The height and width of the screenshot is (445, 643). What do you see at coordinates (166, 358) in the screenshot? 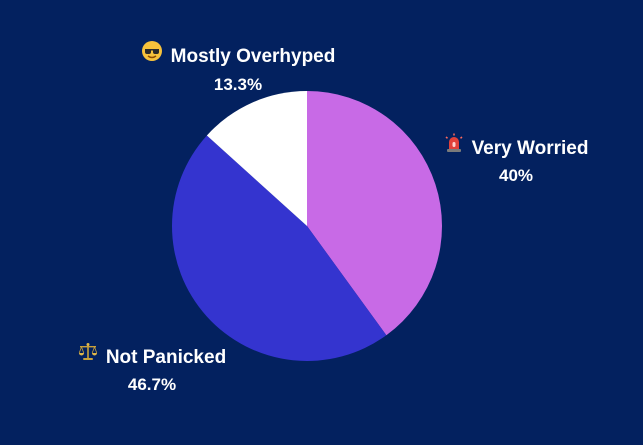
I see `slice-name: Not Panicked` at bounding box center [166, 358].